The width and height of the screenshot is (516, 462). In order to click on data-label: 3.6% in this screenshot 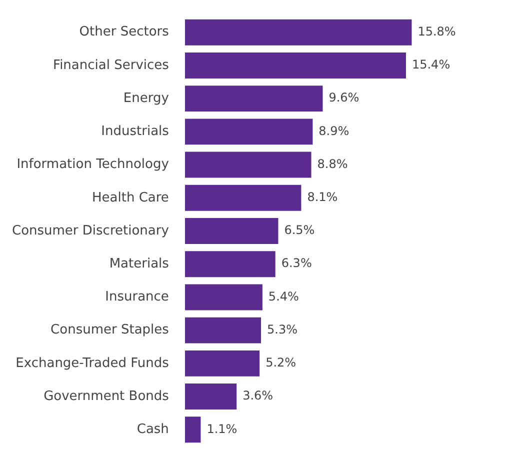, I will do `click(258, 395)`.